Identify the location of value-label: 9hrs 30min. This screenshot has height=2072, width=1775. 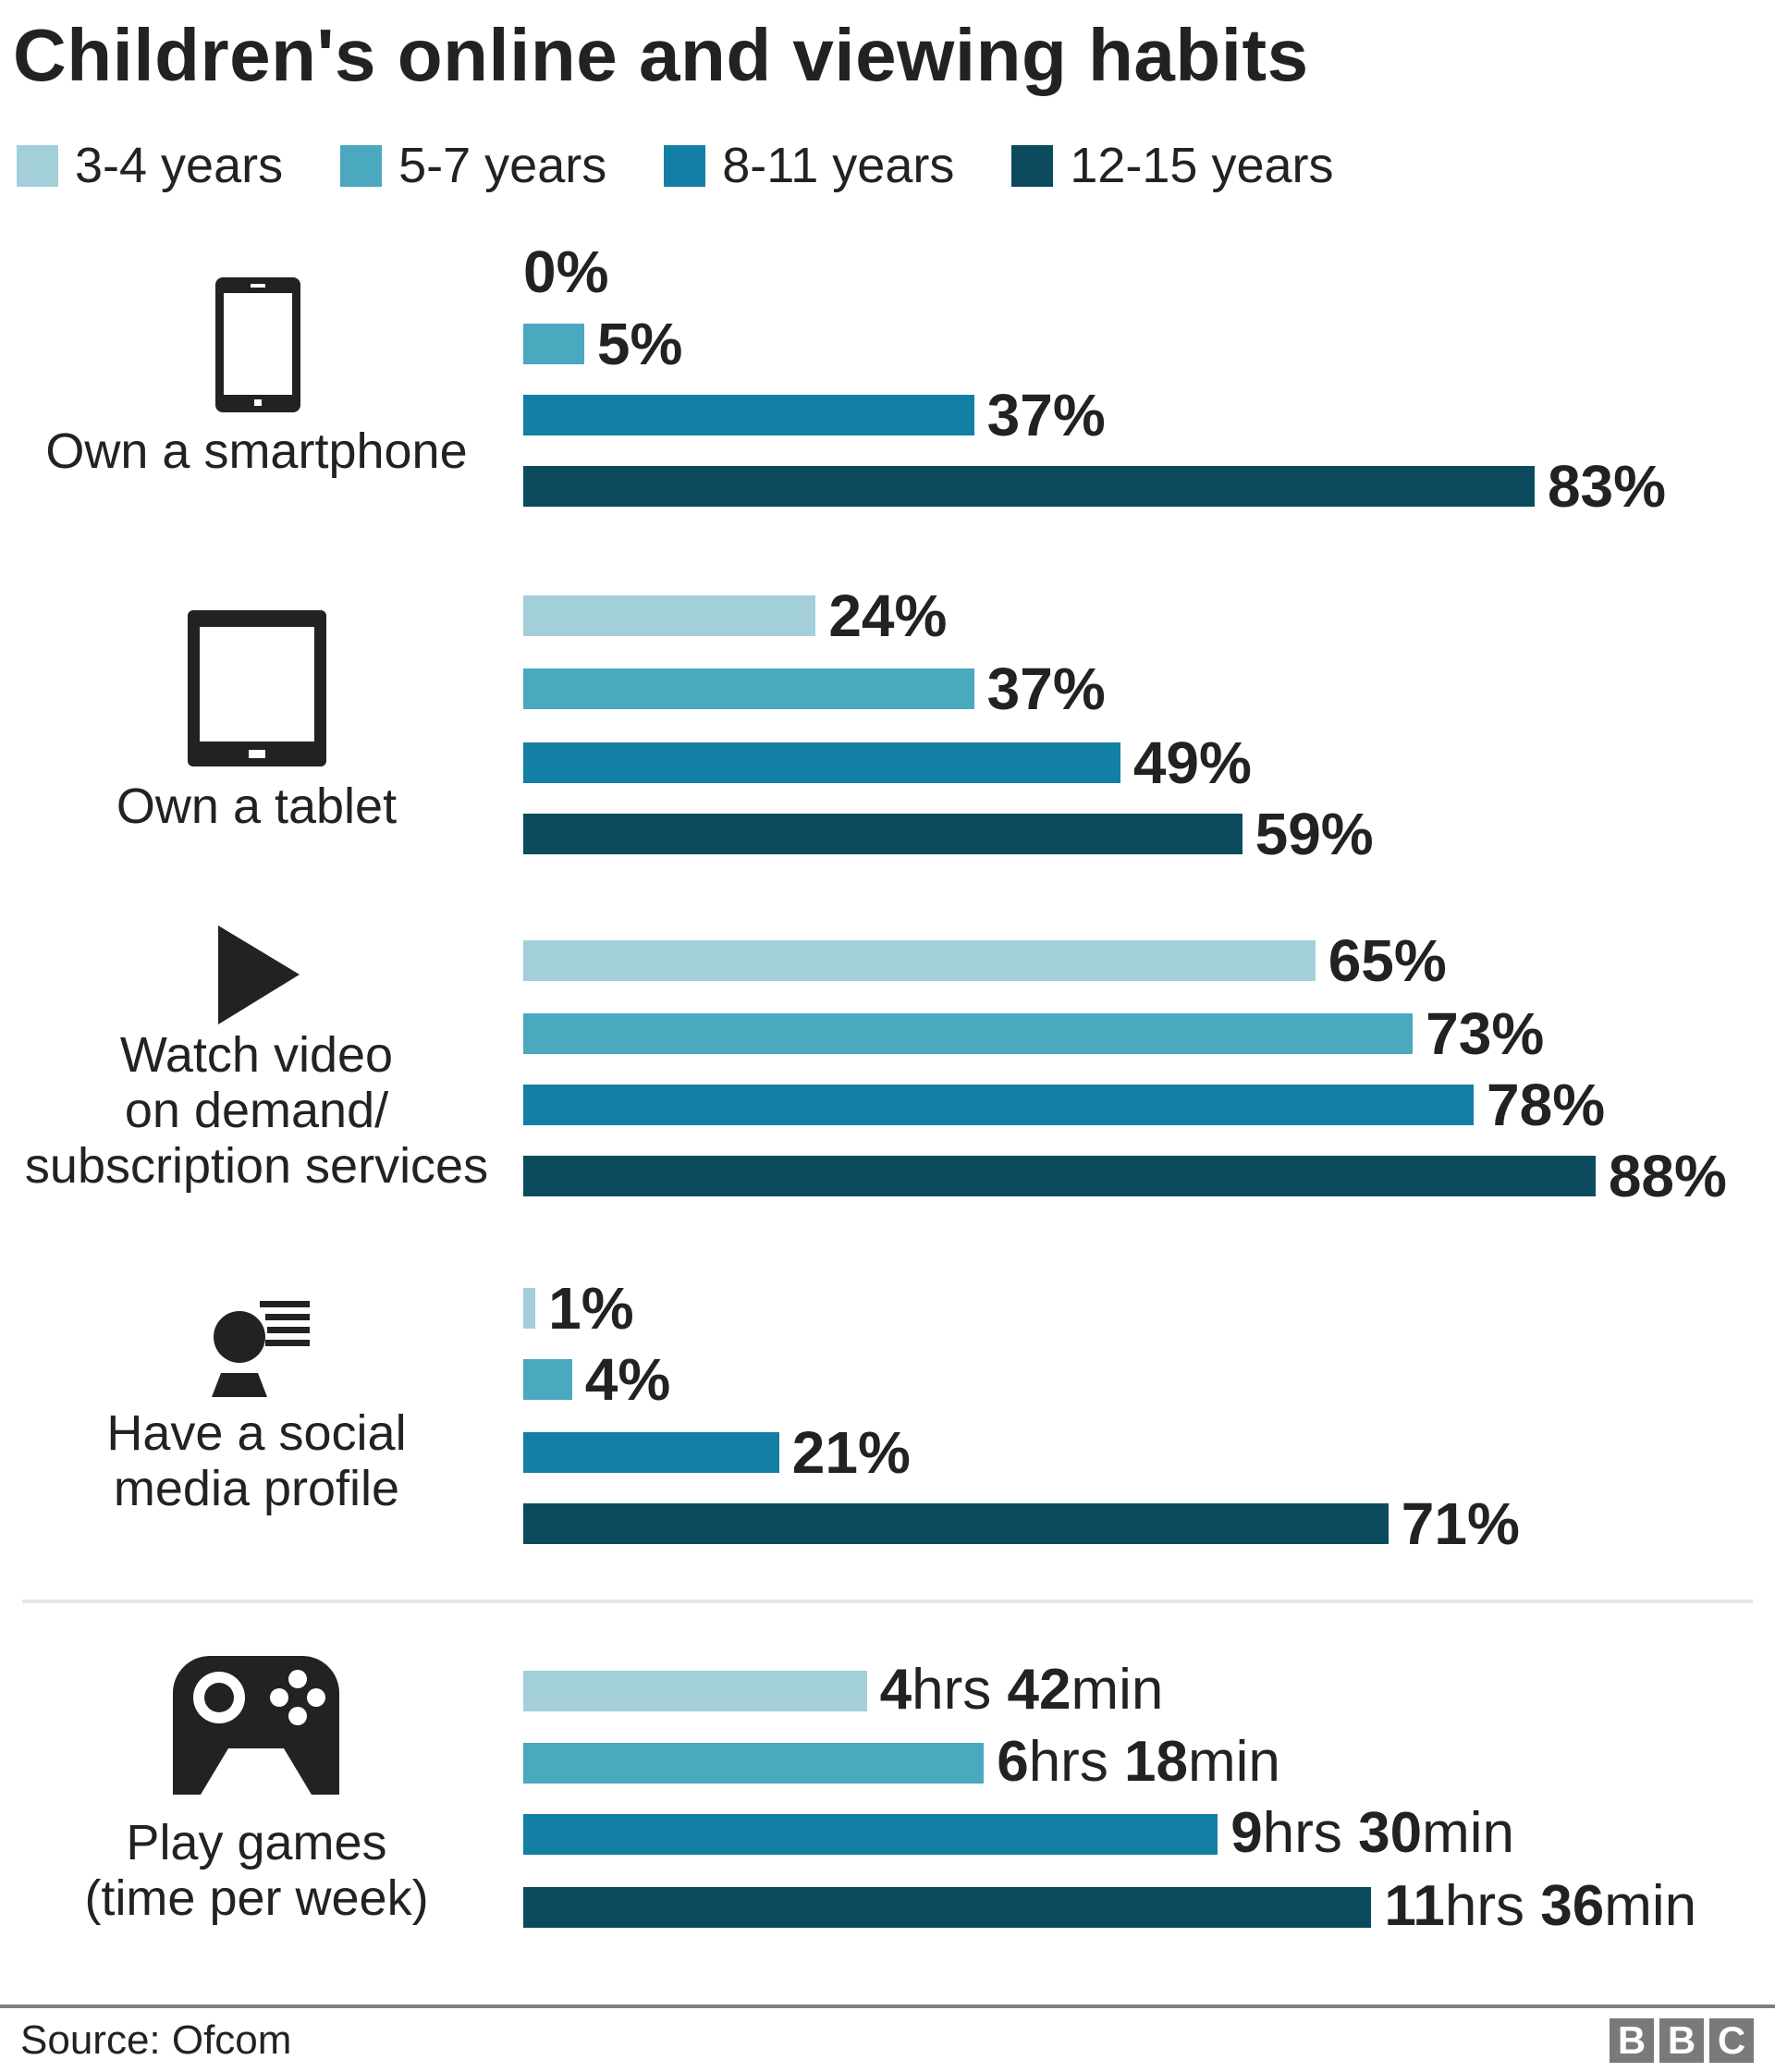
(1372, 1833).